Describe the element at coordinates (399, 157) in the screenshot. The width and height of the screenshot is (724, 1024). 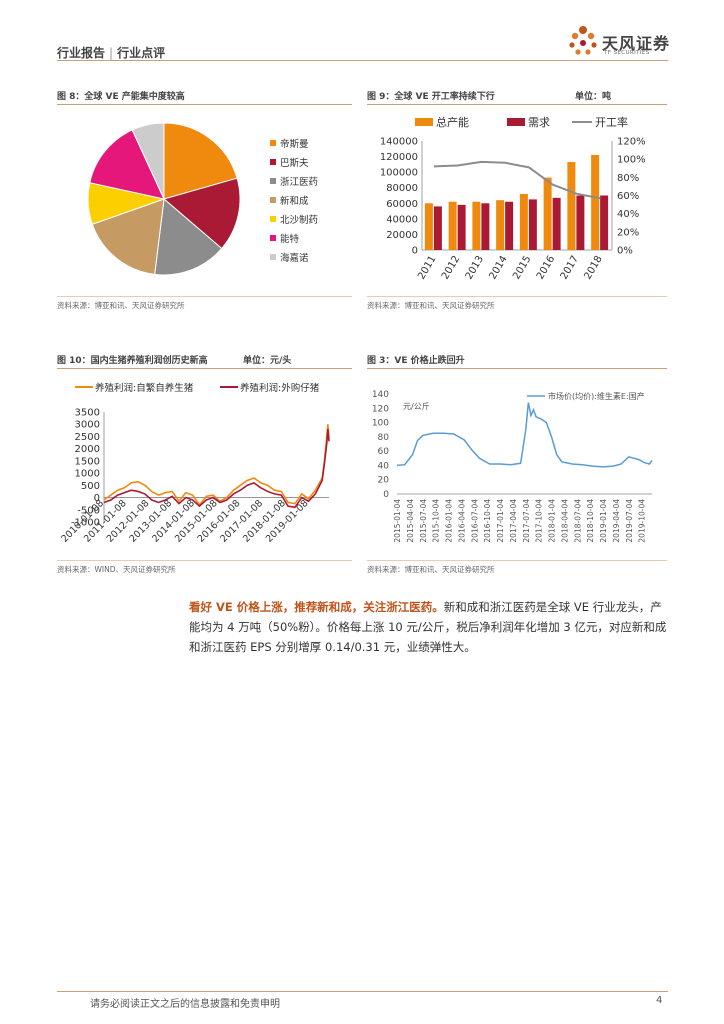
I see `y-tick-label: 120000` at that location.